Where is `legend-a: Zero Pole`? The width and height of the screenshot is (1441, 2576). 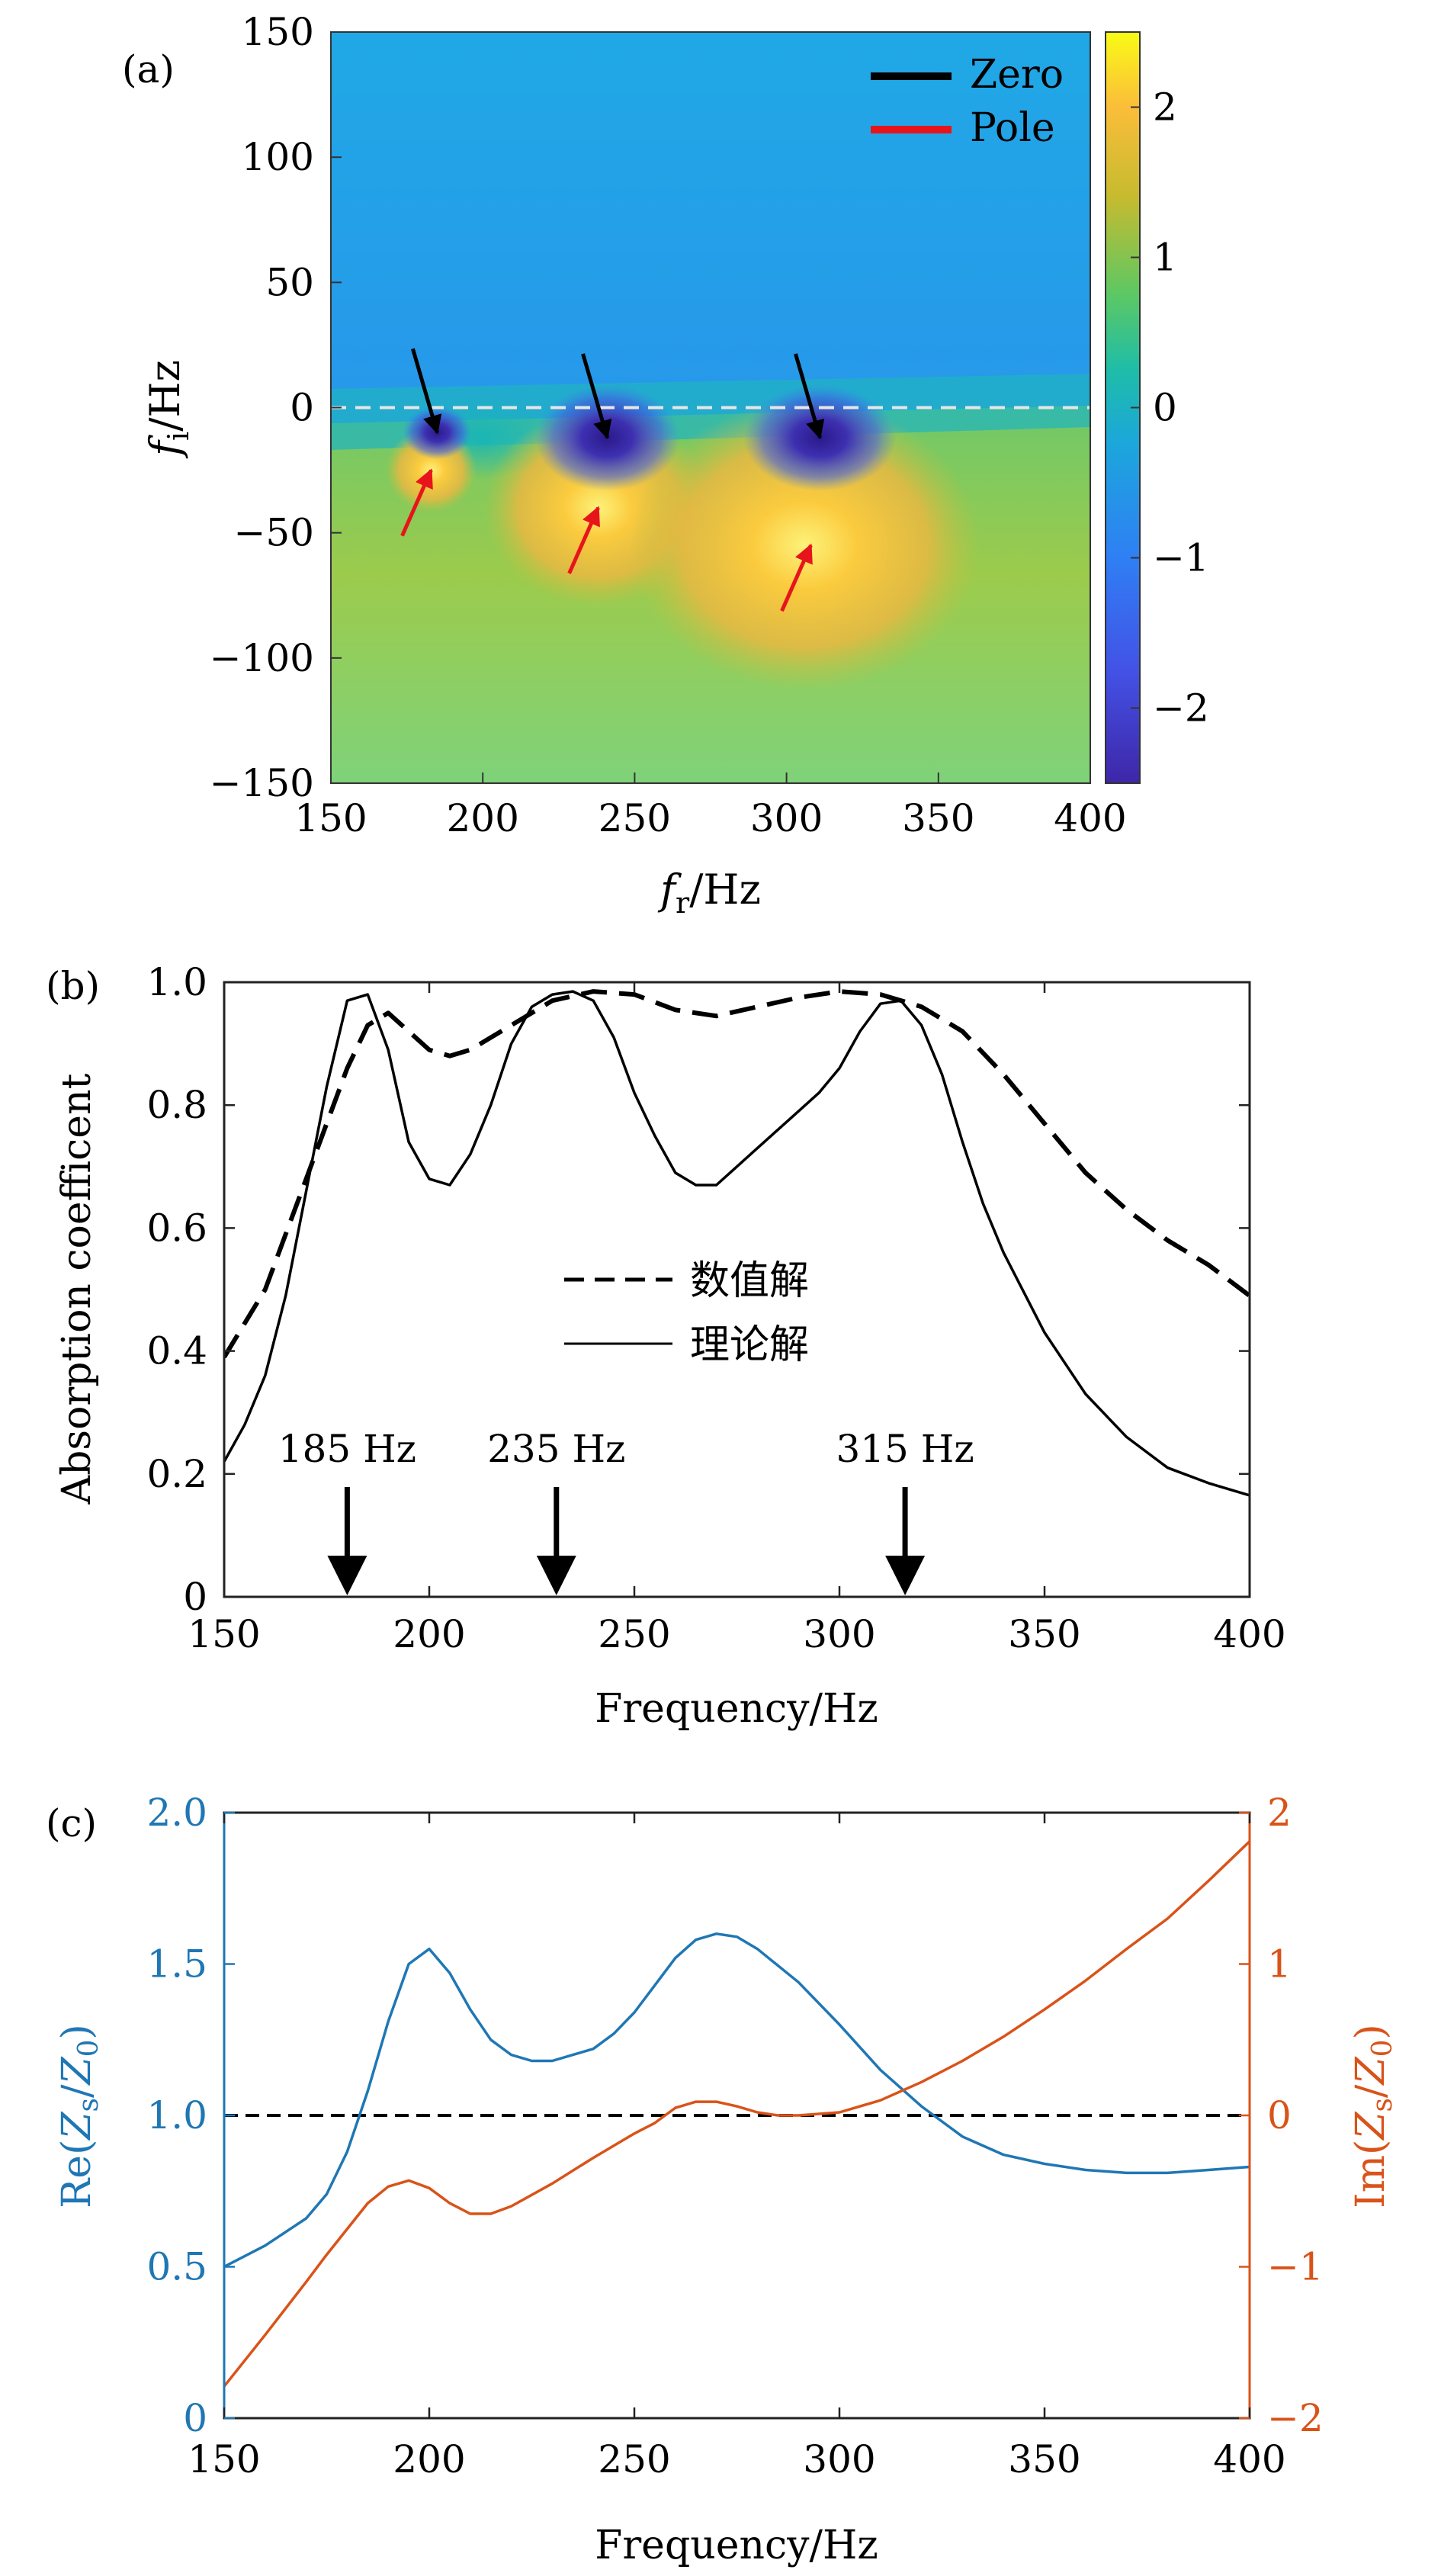 legend-a: Zero Pole is located at coordinates (967, 101).